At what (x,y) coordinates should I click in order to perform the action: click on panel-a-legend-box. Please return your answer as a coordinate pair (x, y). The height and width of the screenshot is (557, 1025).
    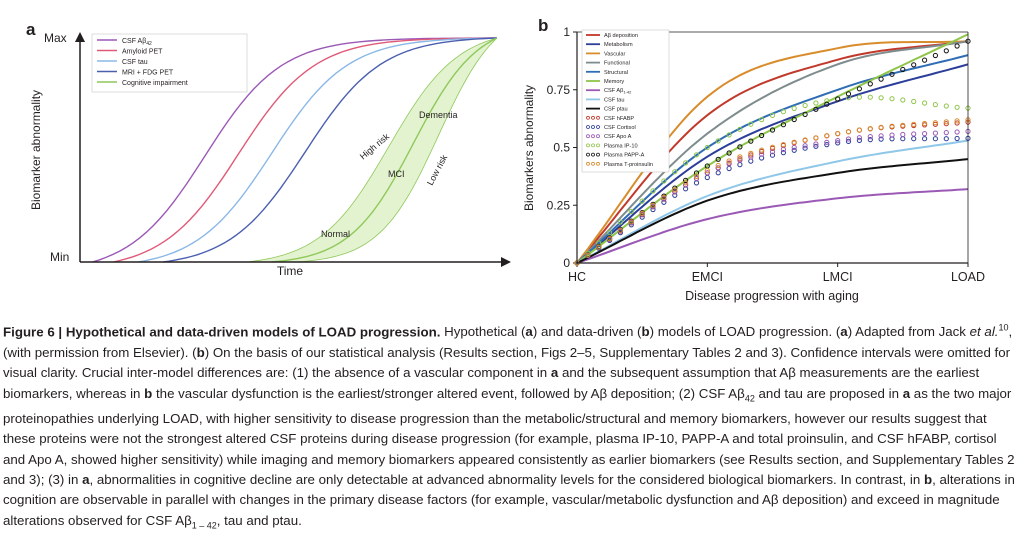
    Looking at the image, I should click on (169, 63).